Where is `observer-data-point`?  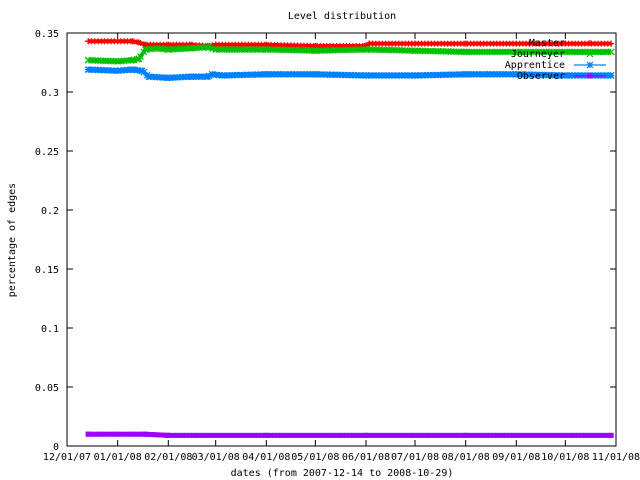 observer-data-point is located at coordinates (88, 434).